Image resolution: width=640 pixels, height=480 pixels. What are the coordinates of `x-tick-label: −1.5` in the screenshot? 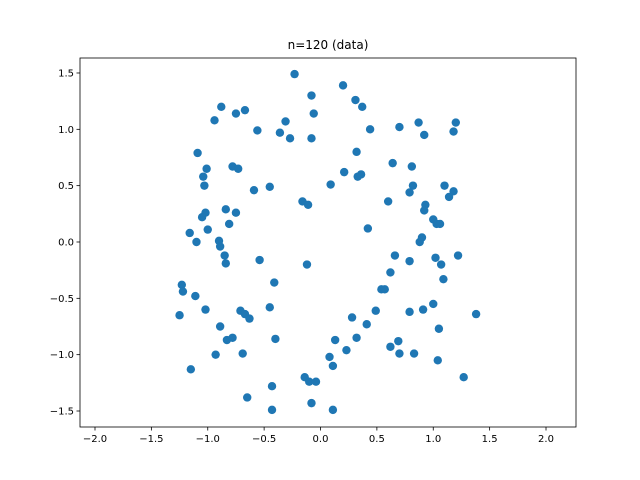 It's located at (151, 439).